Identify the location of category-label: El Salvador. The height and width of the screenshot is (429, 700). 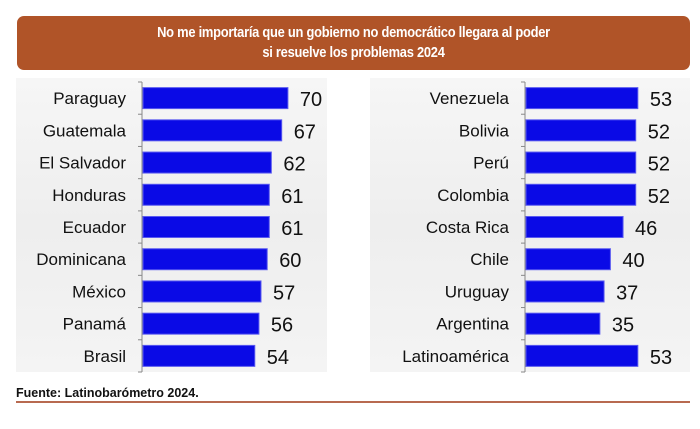
(82, 163).